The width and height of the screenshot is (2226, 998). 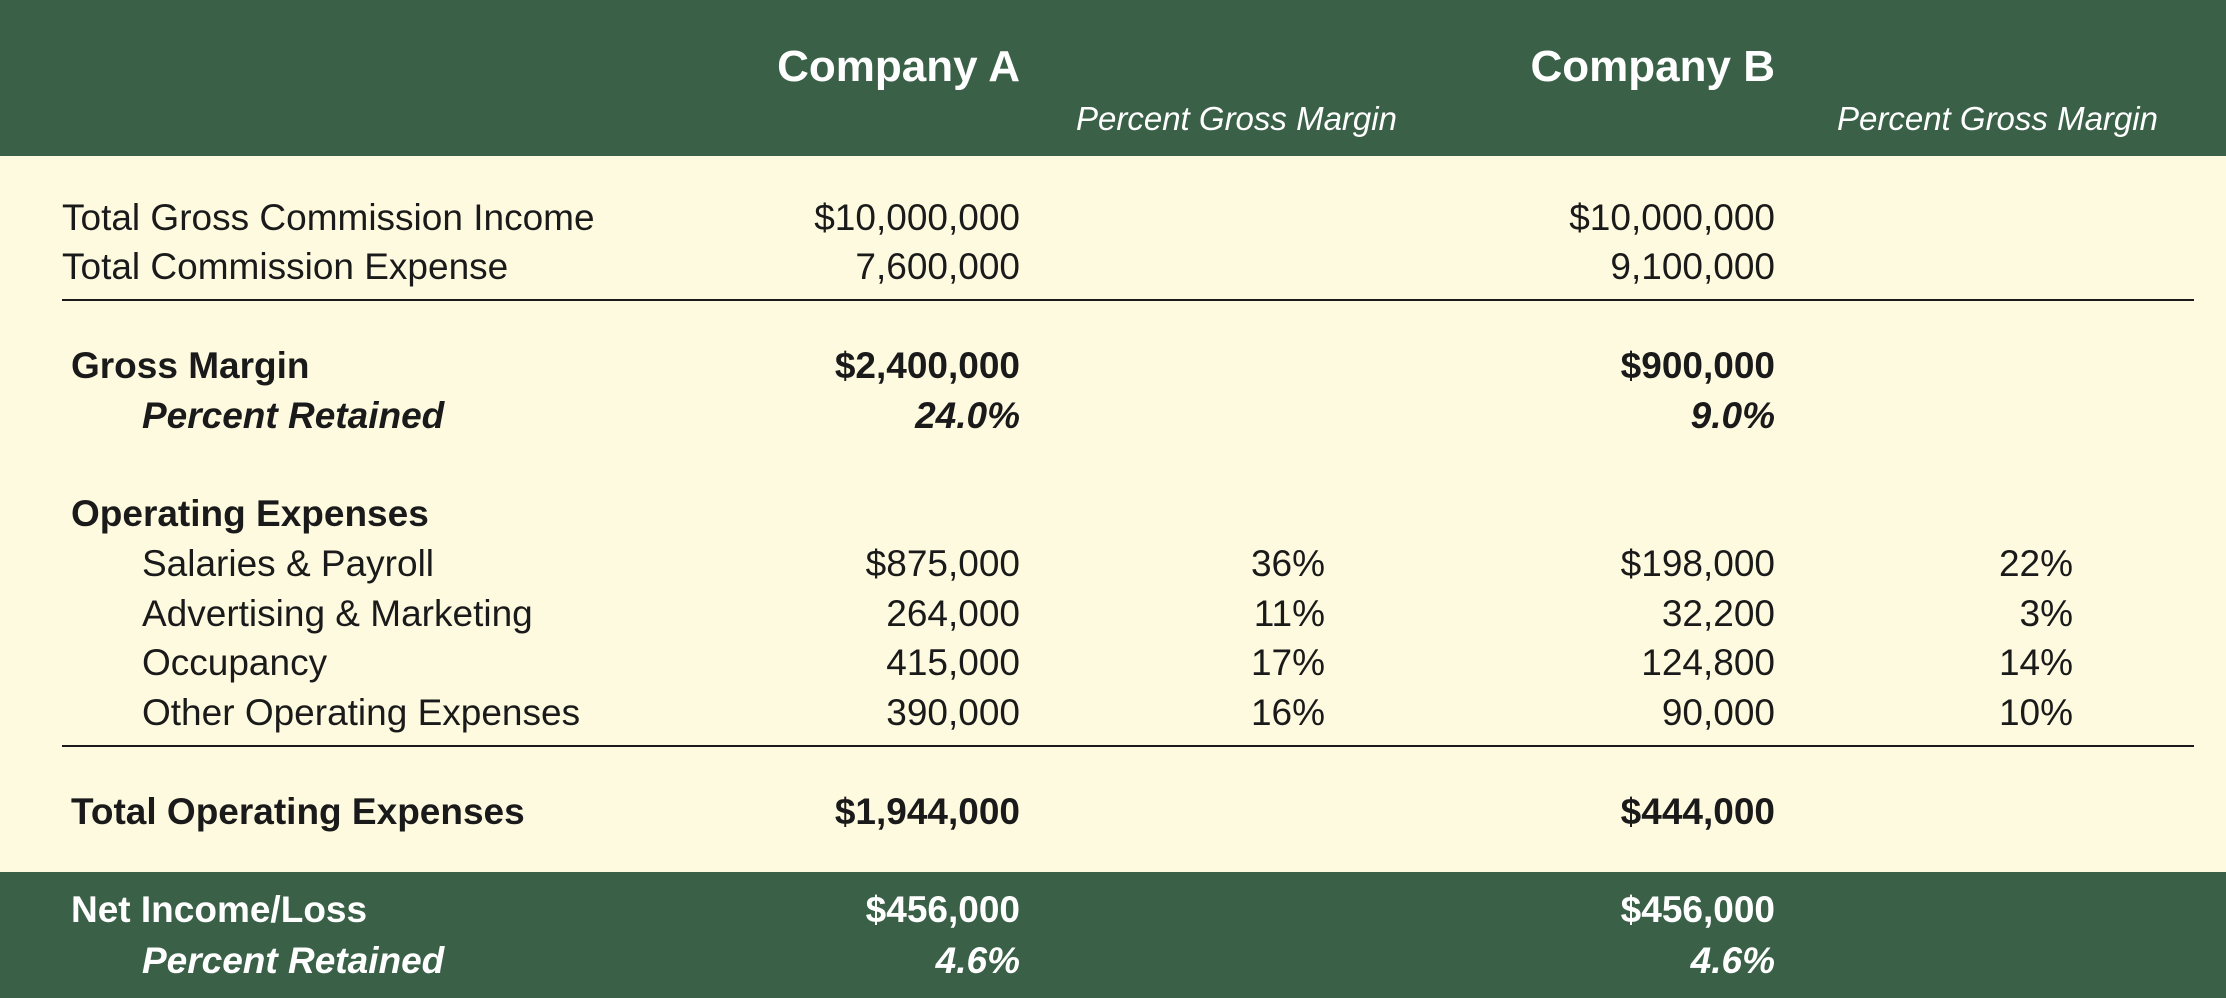 What do you see at coordinates (1732, 415) in the screenshot?
I see `percent-retained-b: 9.0%` at bounding box center [1732, 415].